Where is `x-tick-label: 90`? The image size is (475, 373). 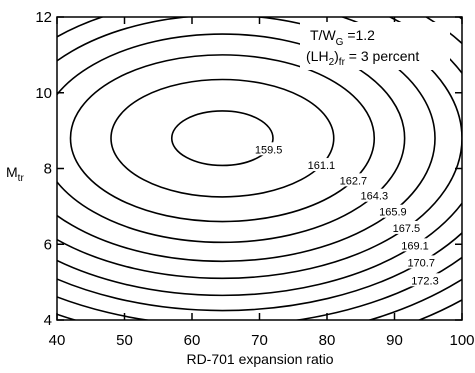
x-tick-label: 90 is located at coordinates (394, 340).